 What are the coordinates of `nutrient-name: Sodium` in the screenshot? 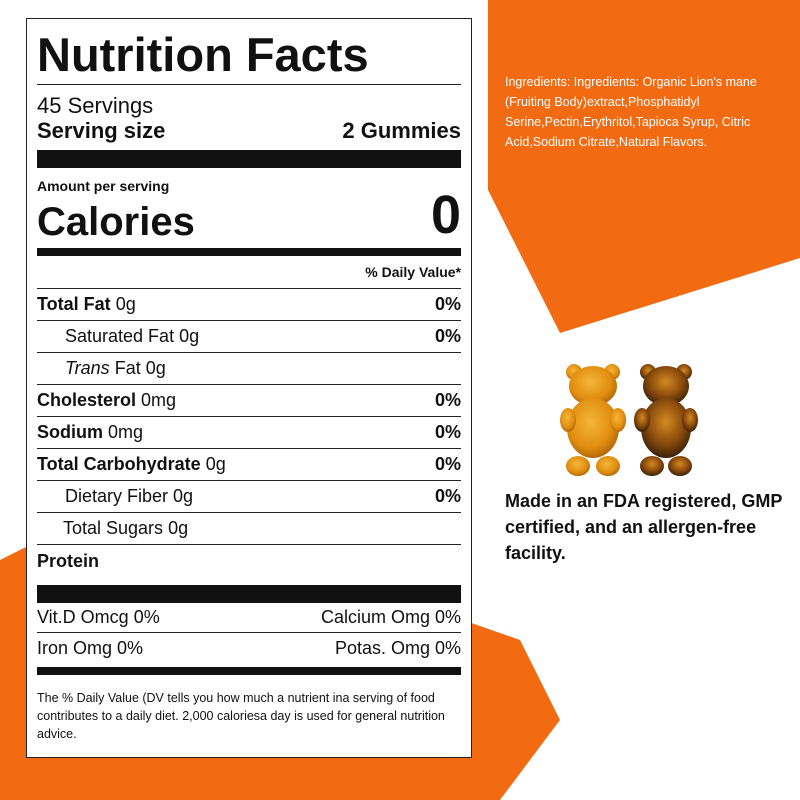 It's located at (70, 432).